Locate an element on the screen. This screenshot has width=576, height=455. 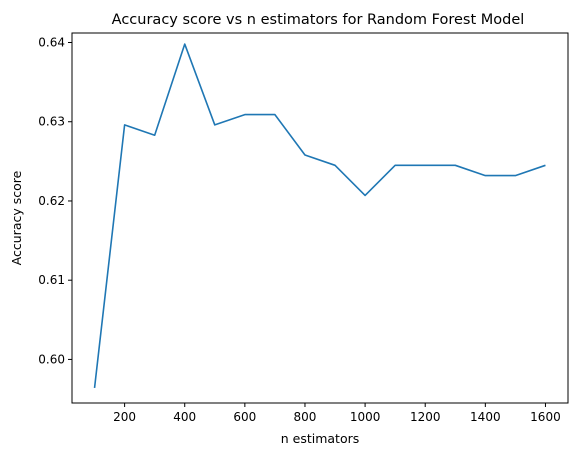
x-axis-label: n estimators is located at coordinates (320, 438).